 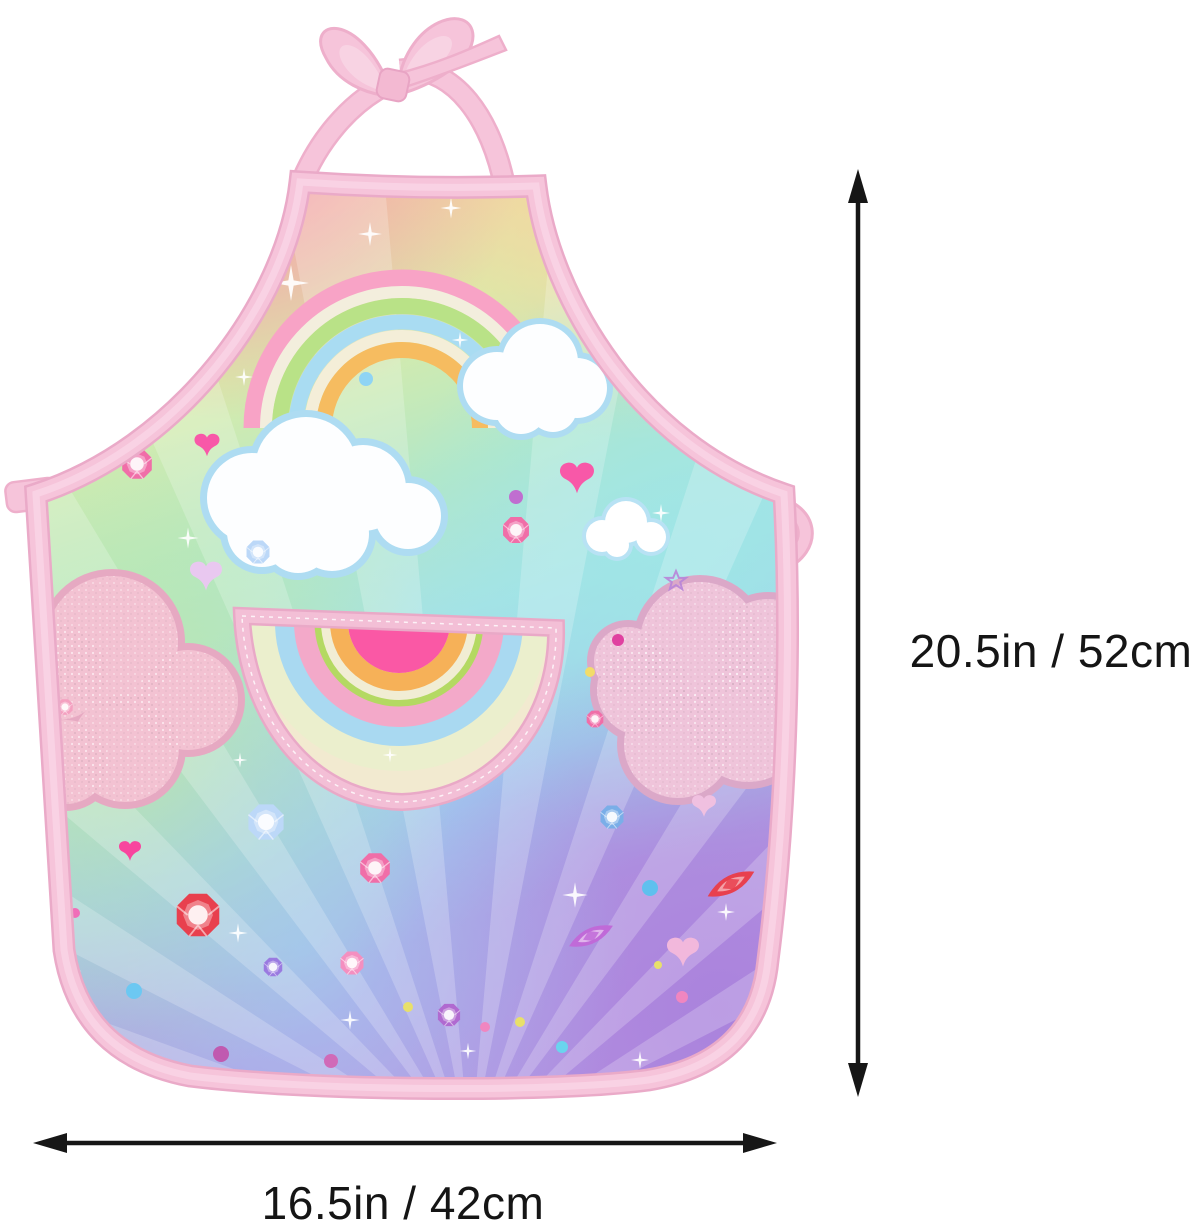 I want to click on arrowhead-up-icon, so click(x=858, y=186).